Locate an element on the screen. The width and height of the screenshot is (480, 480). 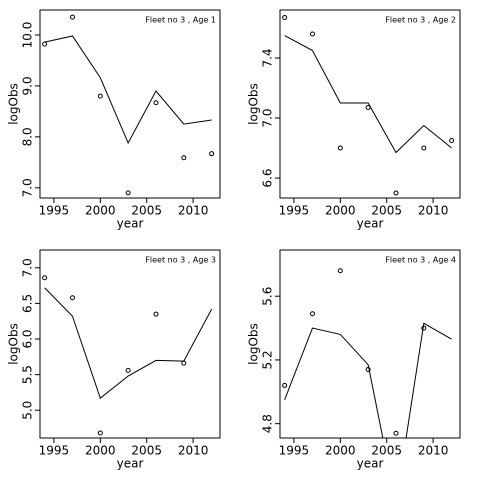
y-tick-label: 8.0 is located at coordinates (28, 136).